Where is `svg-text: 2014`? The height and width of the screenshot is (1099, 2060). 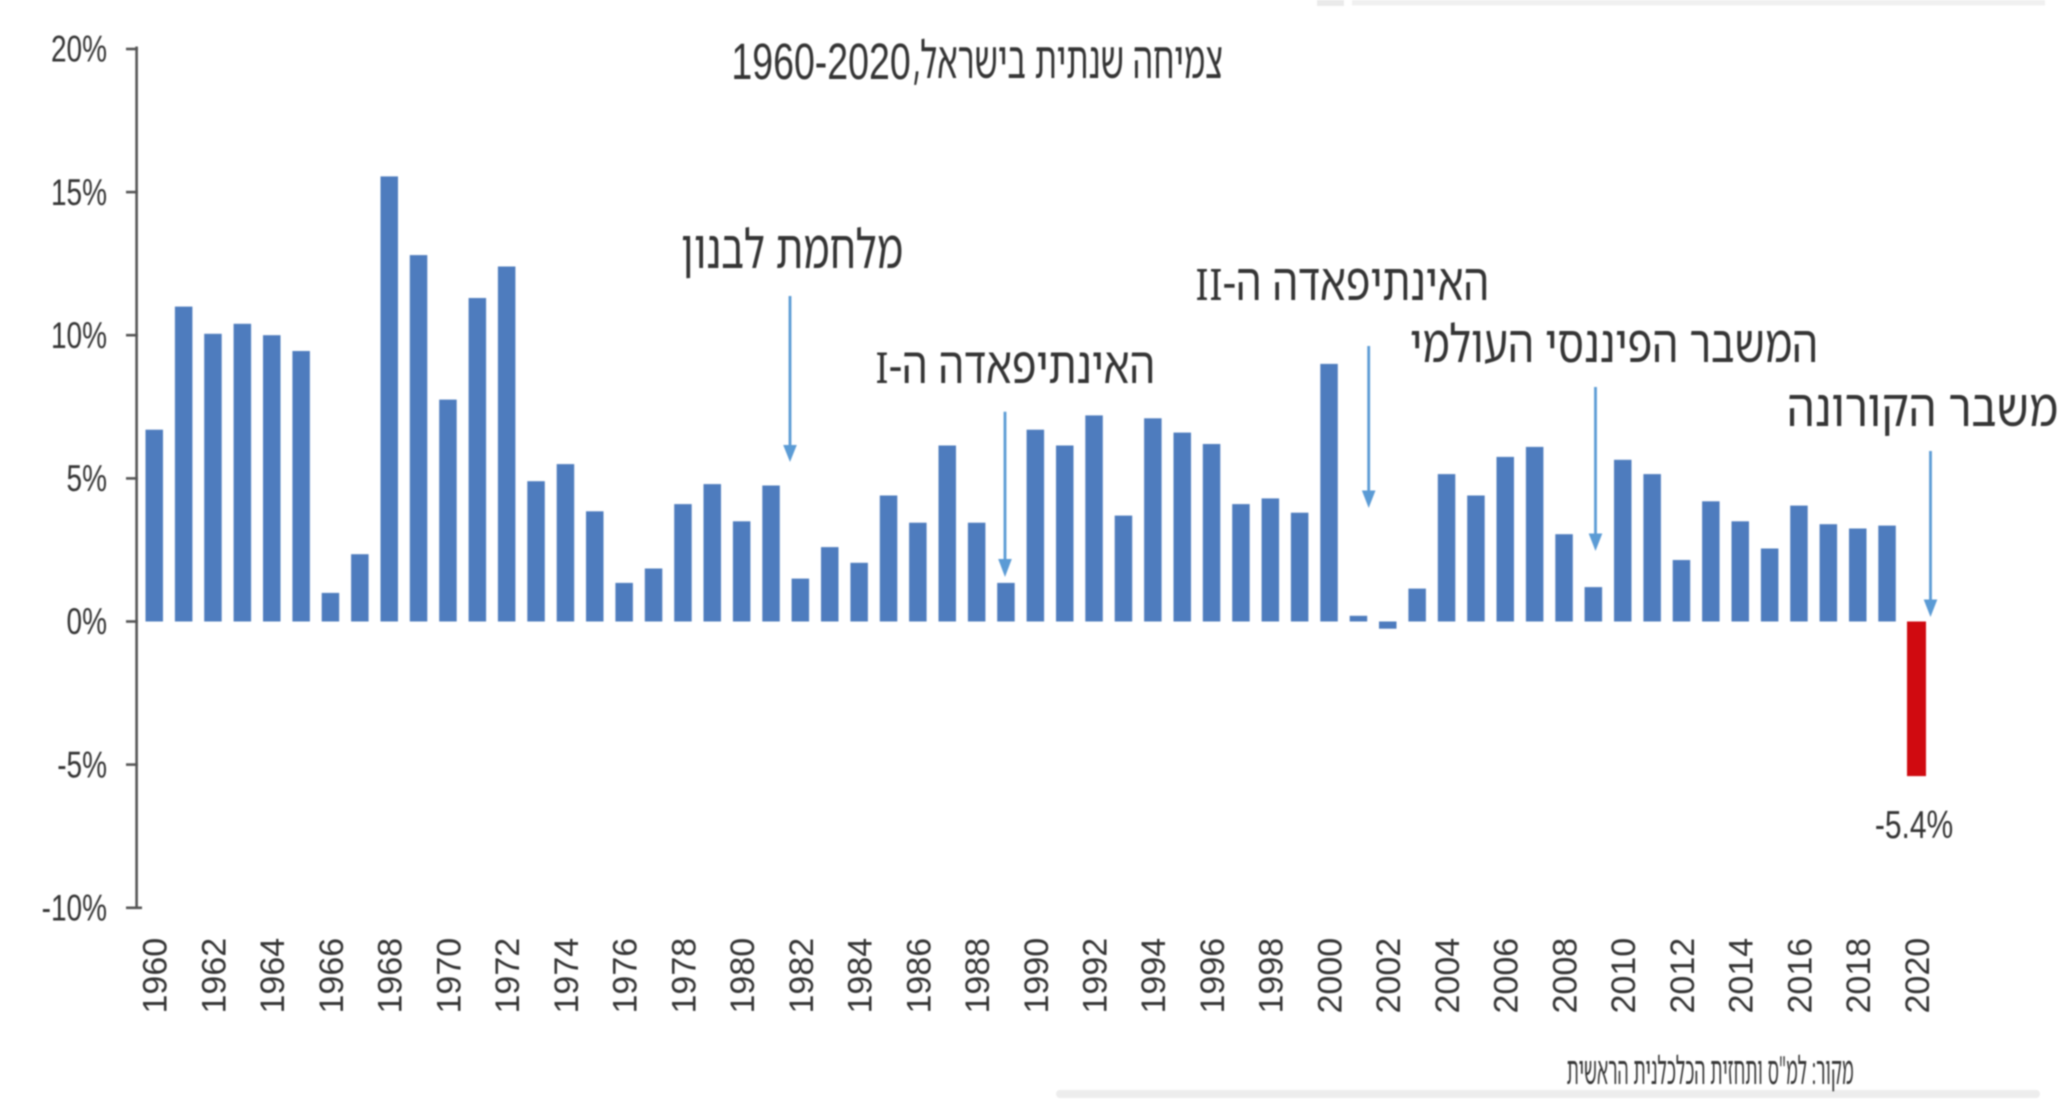 svg-text: 2014 is located at coordinates (1742, 976).